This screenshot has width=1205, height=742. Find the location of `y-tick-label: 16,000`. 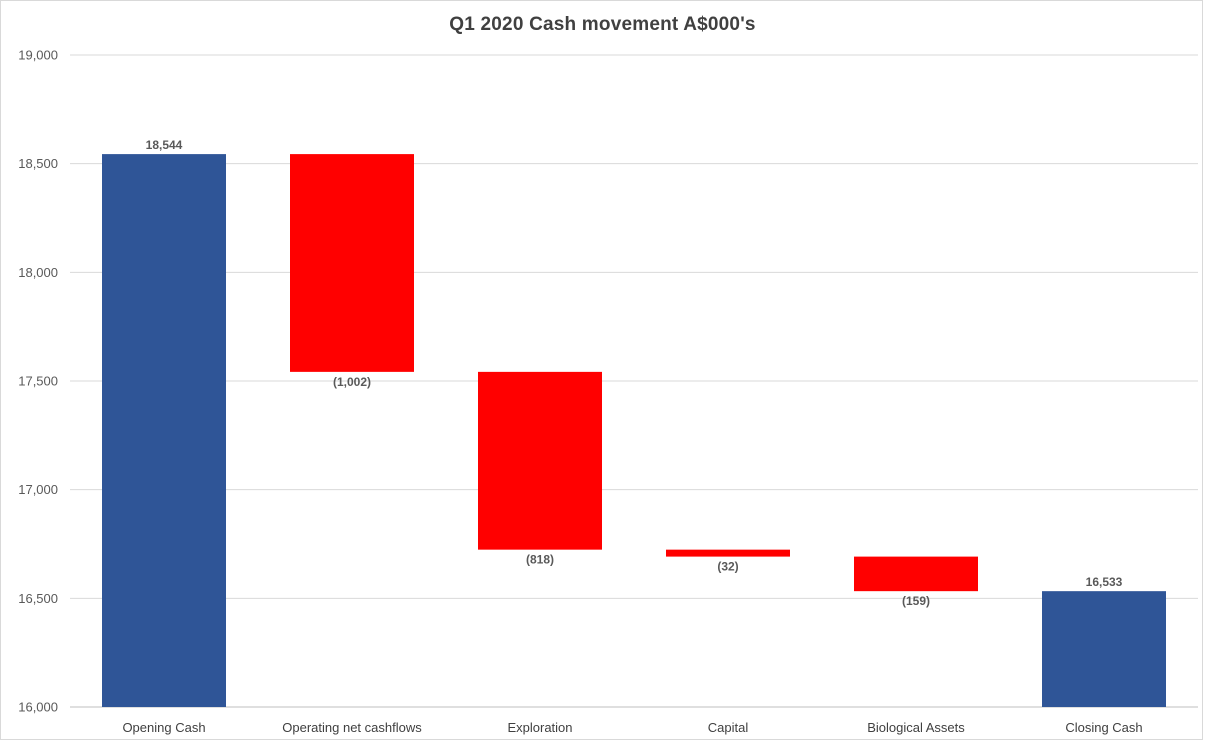

y-tick-label: 16,000 is located at coordinates (38, 707).